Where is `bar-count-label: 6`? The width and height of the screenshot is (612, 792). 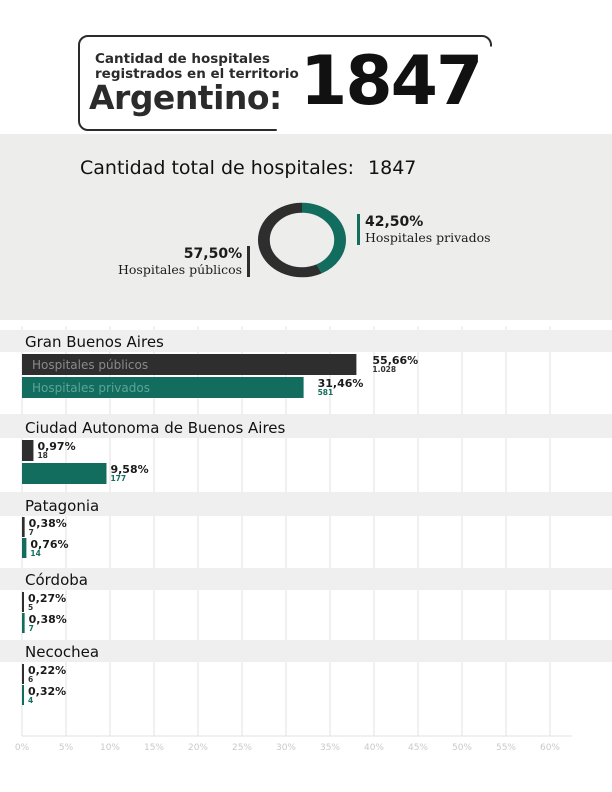 bar-count-label: 6 is located at coordinates (30, 679).